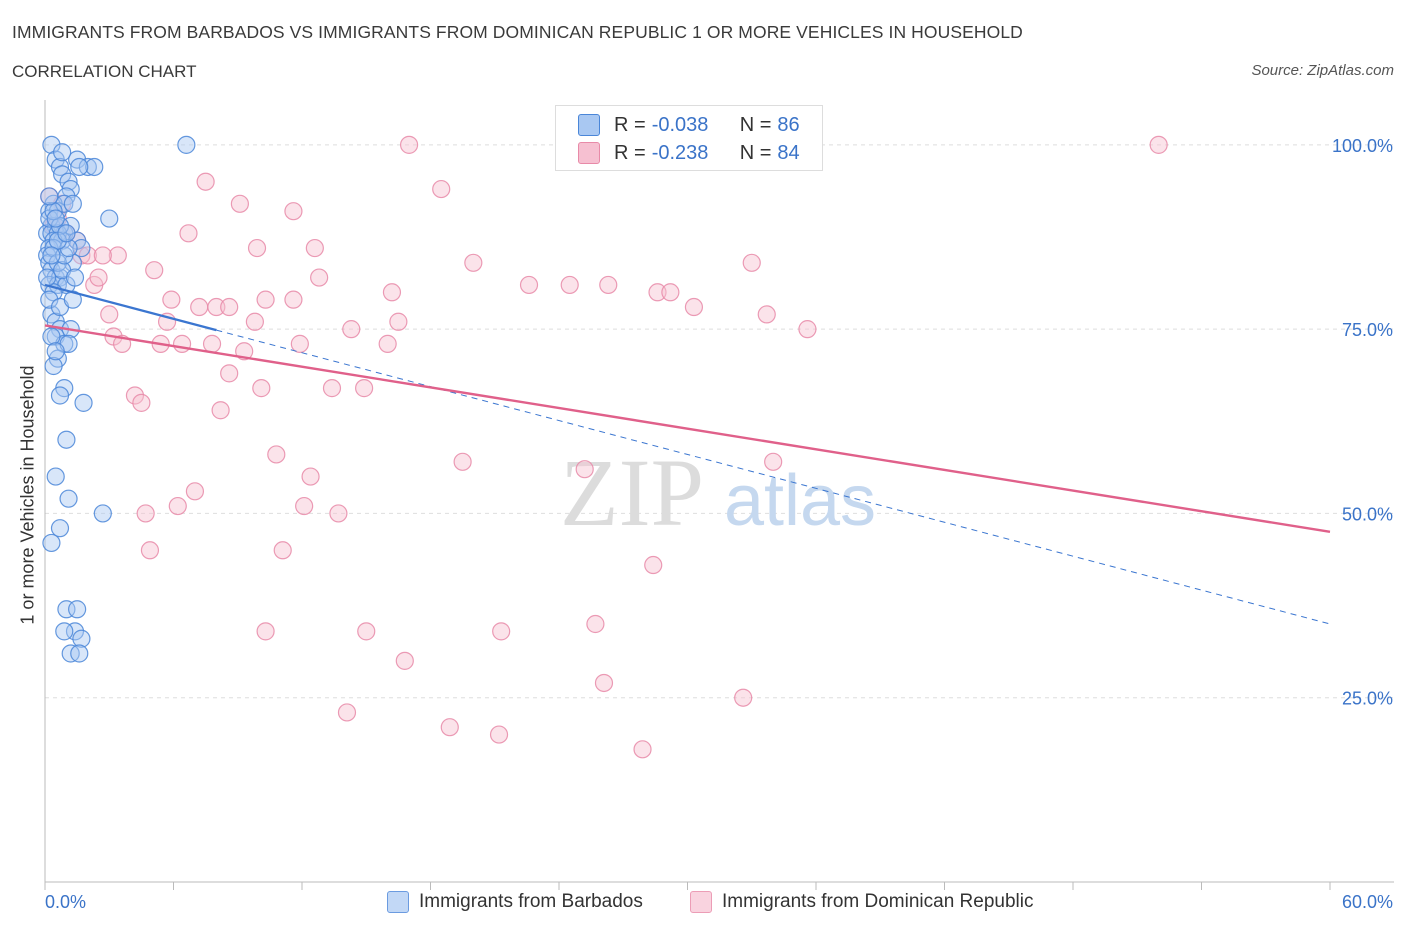  I want to click on watermark-zip: ZIP, so click(632, 492).